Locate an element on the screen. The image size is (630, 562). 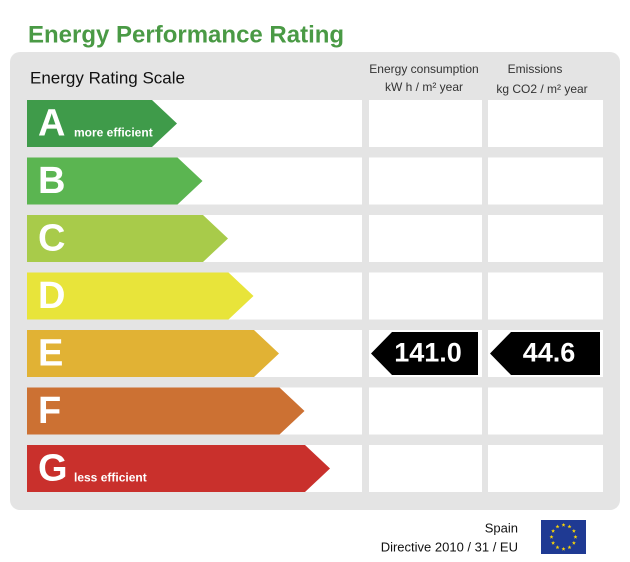
column-unit: kW h / m² year is located at coordinates (424, 87).